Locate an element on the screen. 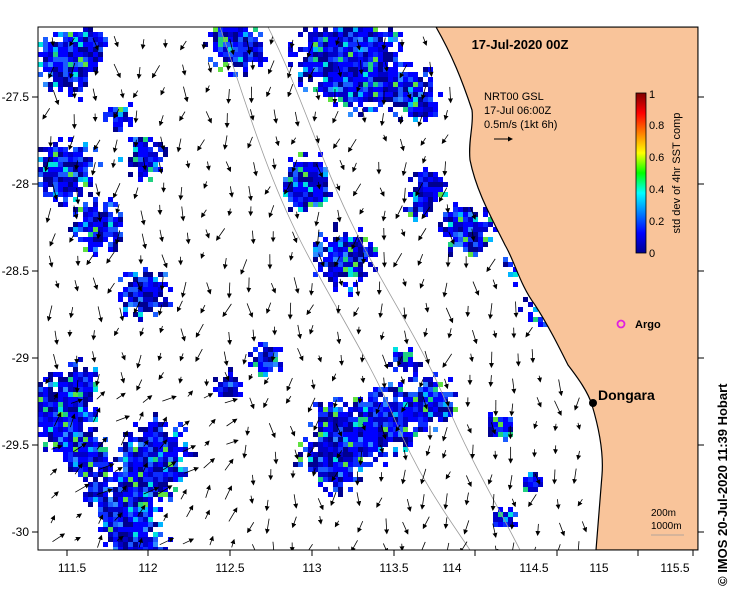 Image resolution: width=739 pixels, height=592 pixels. map-title: 17-Jul-2020 00Z is located at coordinates (520, 44).